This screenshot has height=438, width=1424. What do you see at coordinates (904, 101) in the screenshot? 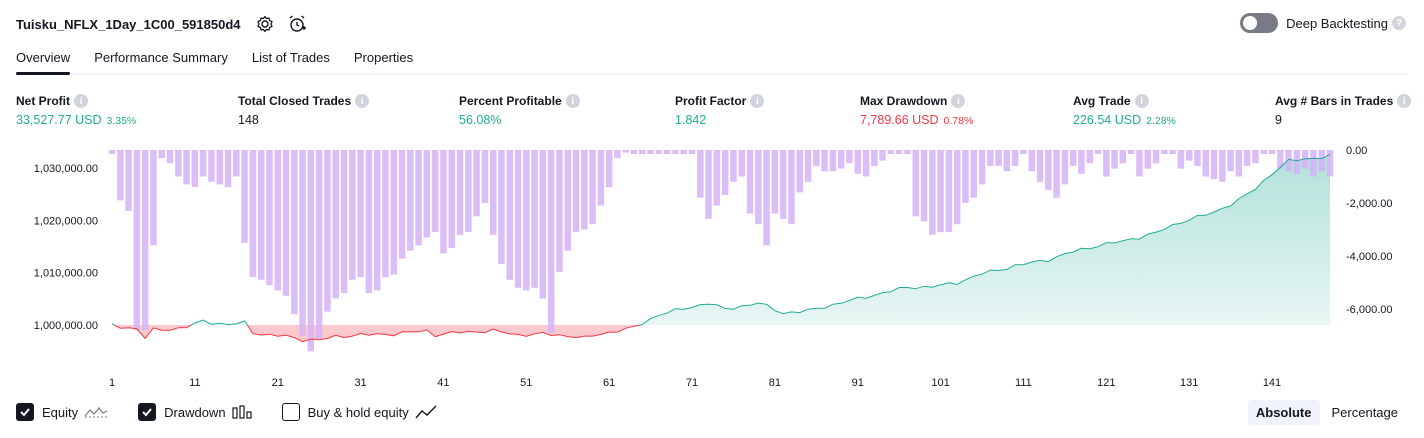
I see `metric-label: Max Drawdown` at bounding box center [904, 101].